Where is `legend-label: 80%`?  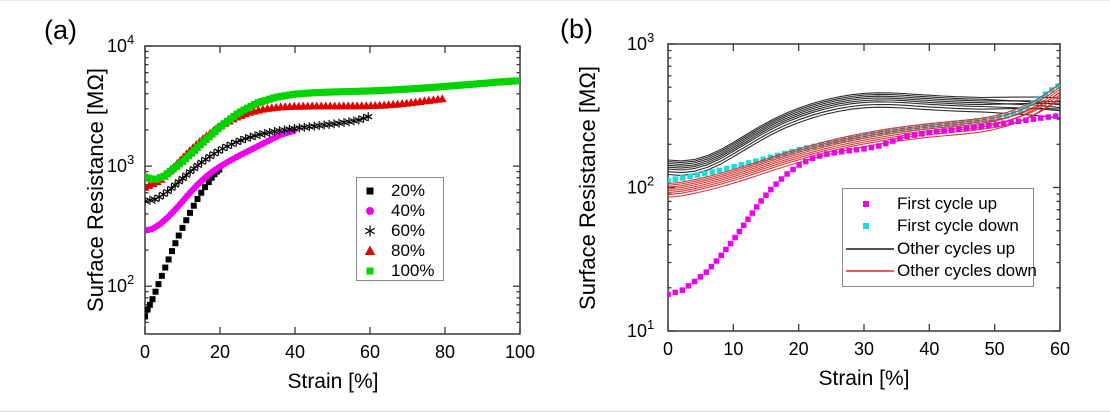
legend-label: 80% is located at coordinates (408, 250).